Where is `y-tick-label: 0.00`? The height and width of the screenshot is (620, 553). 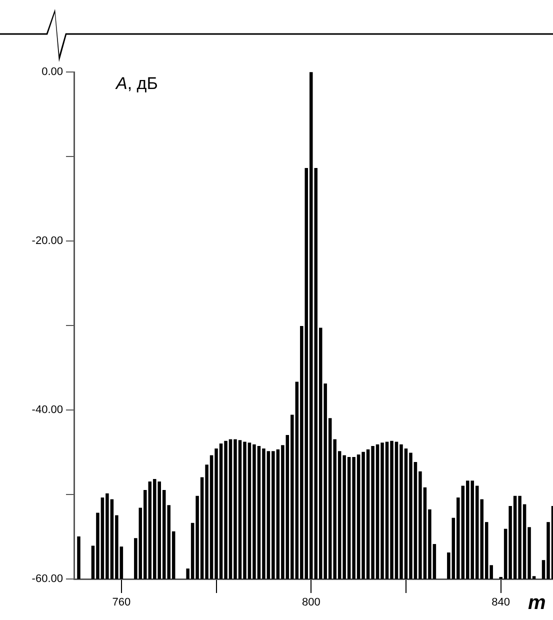 y-tick-label: 0.00 is located at coordinates (52, 72).